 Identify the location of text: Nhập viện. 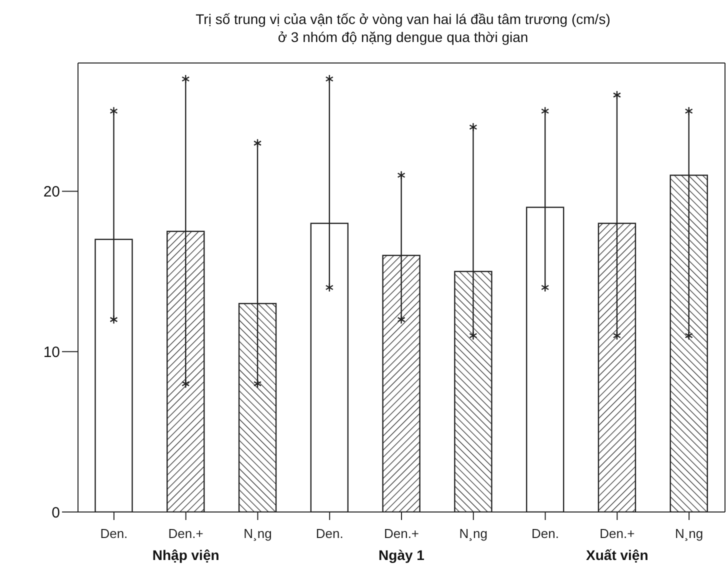
(186, 555).